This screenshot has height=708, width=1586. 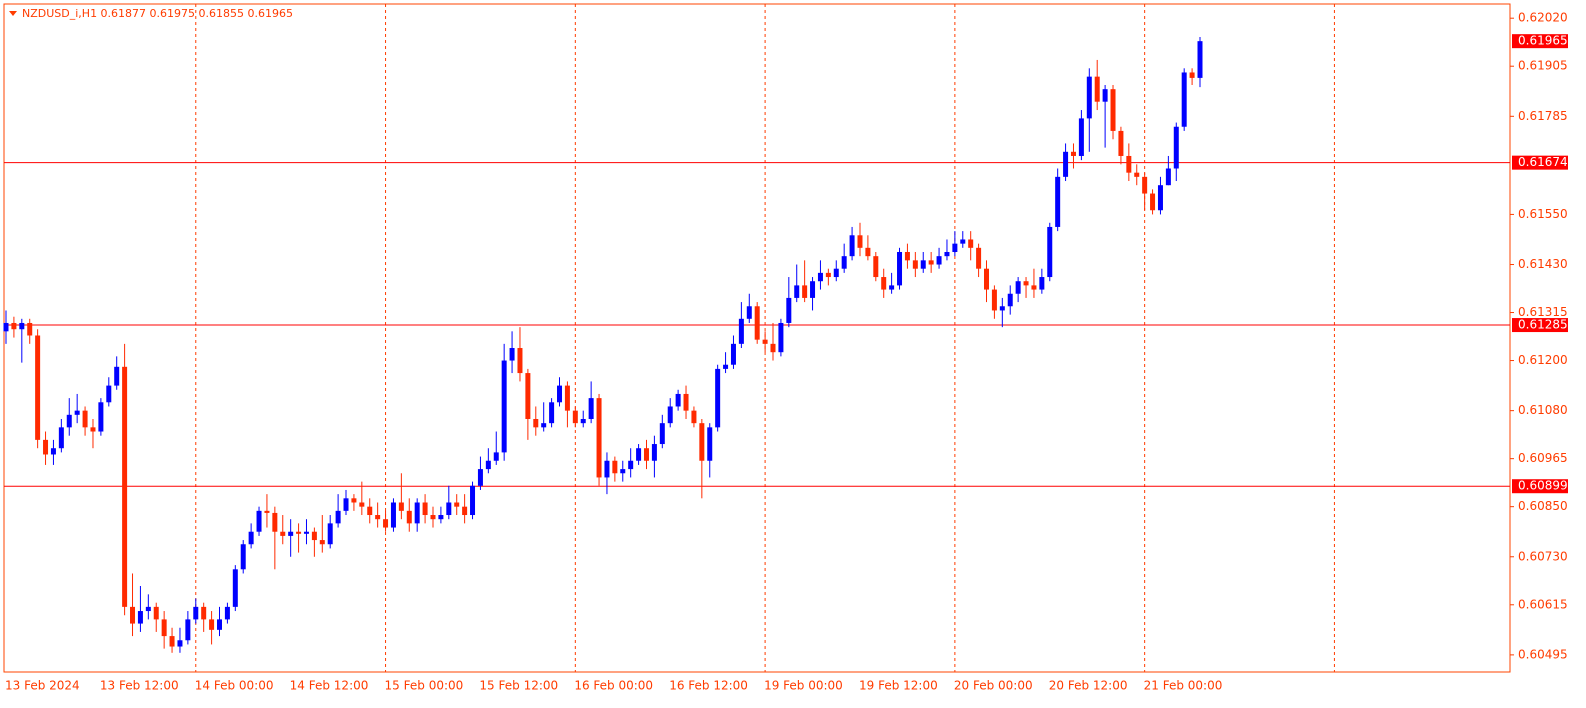 What do you see at coordinates (1540, 41) in the screenshot?
I see `current-price-box` at bounding box center [1540, 41].